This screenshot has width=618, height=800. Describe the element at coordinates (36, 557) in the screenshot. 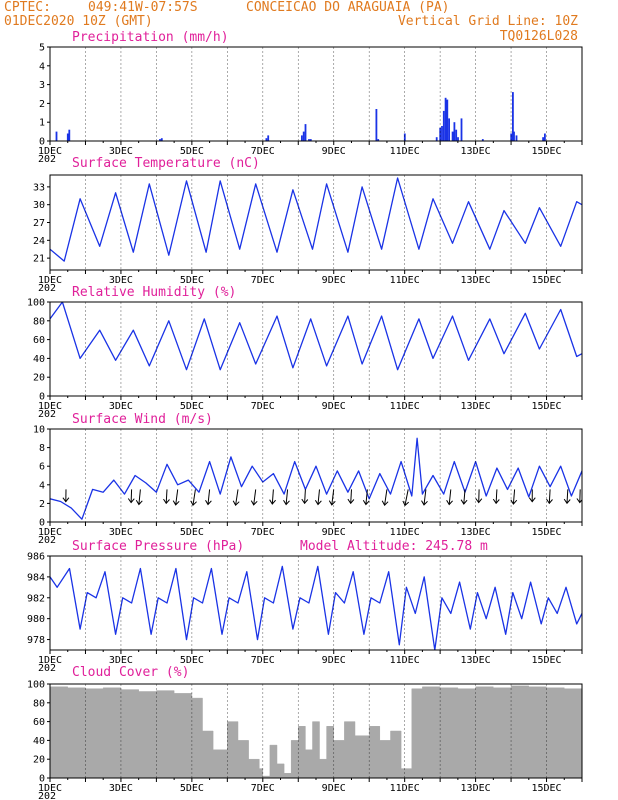

I see `y-tick-label: 986` at that location.